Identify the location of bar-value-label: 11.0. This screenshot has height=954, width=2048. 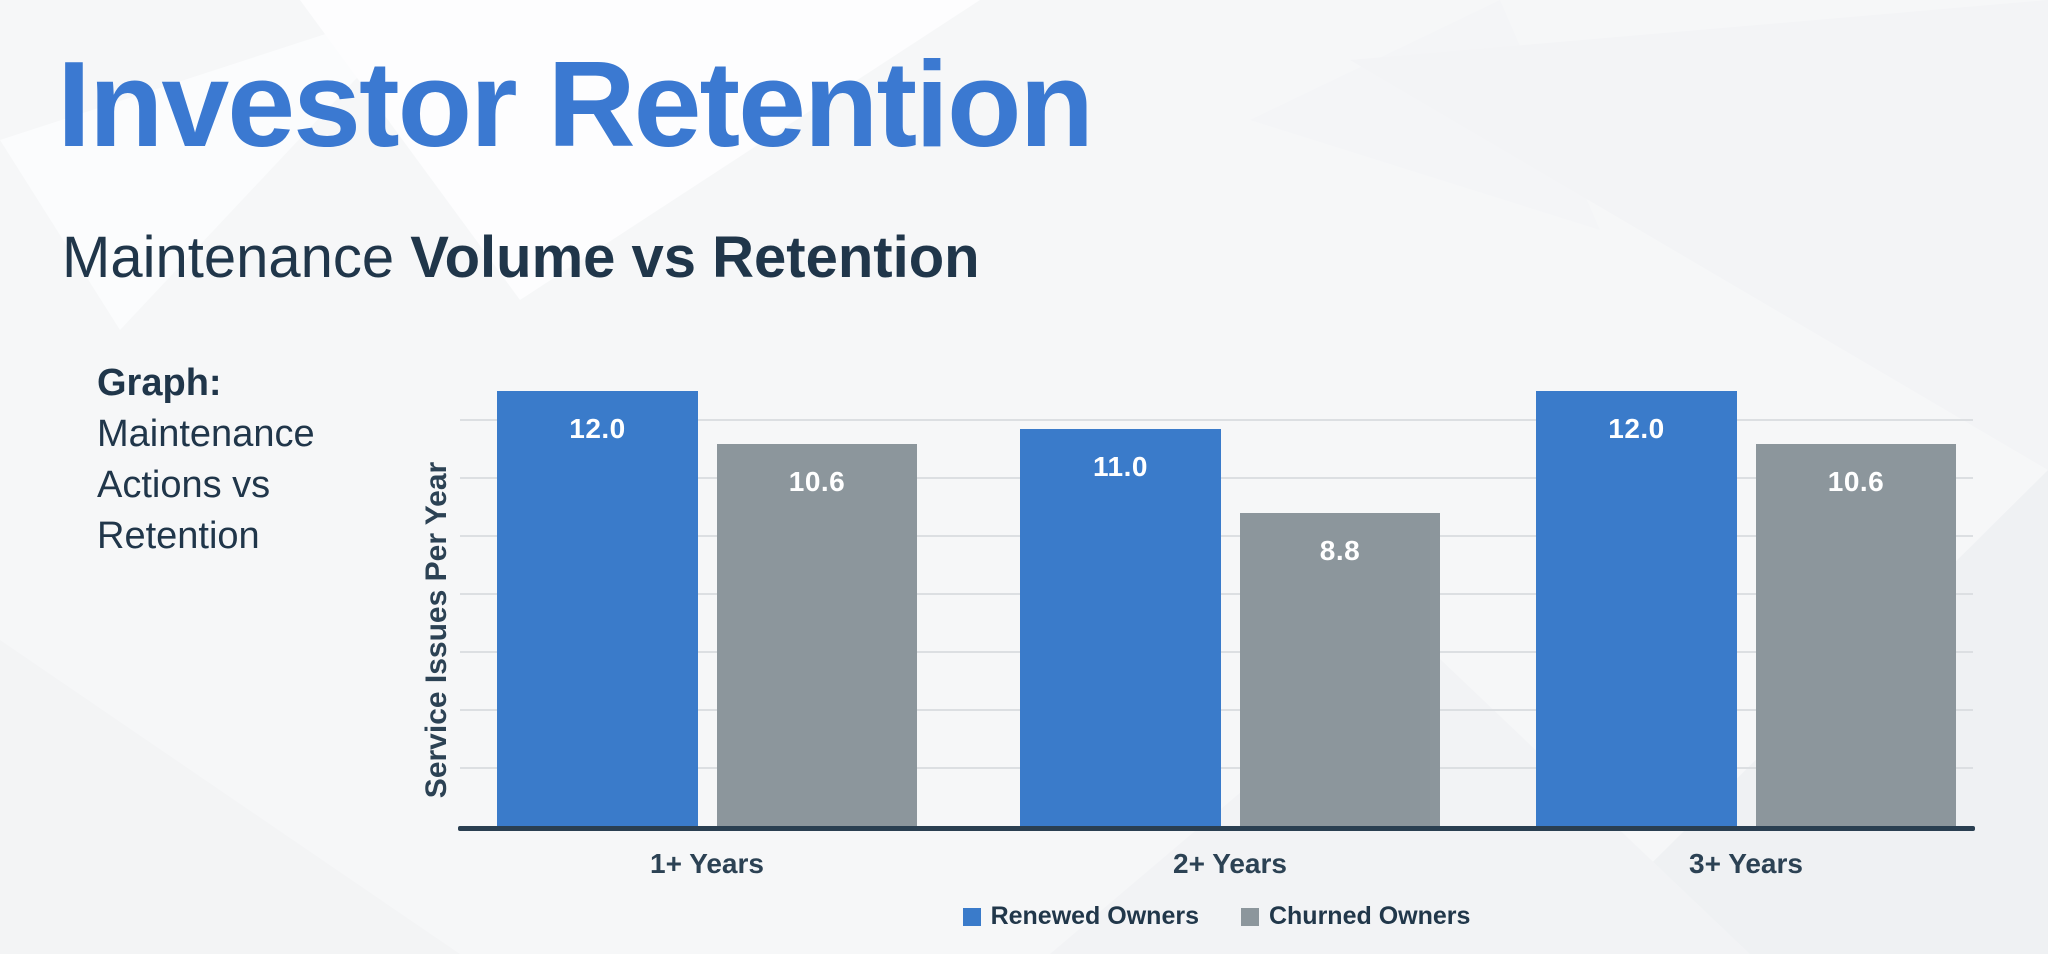
(1120, 466).